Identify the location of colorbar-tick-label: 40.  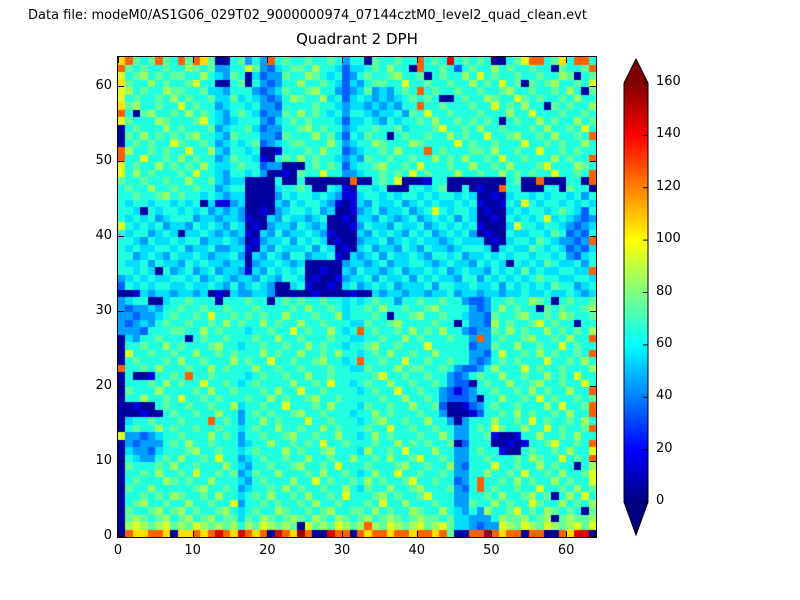
(664, 396).